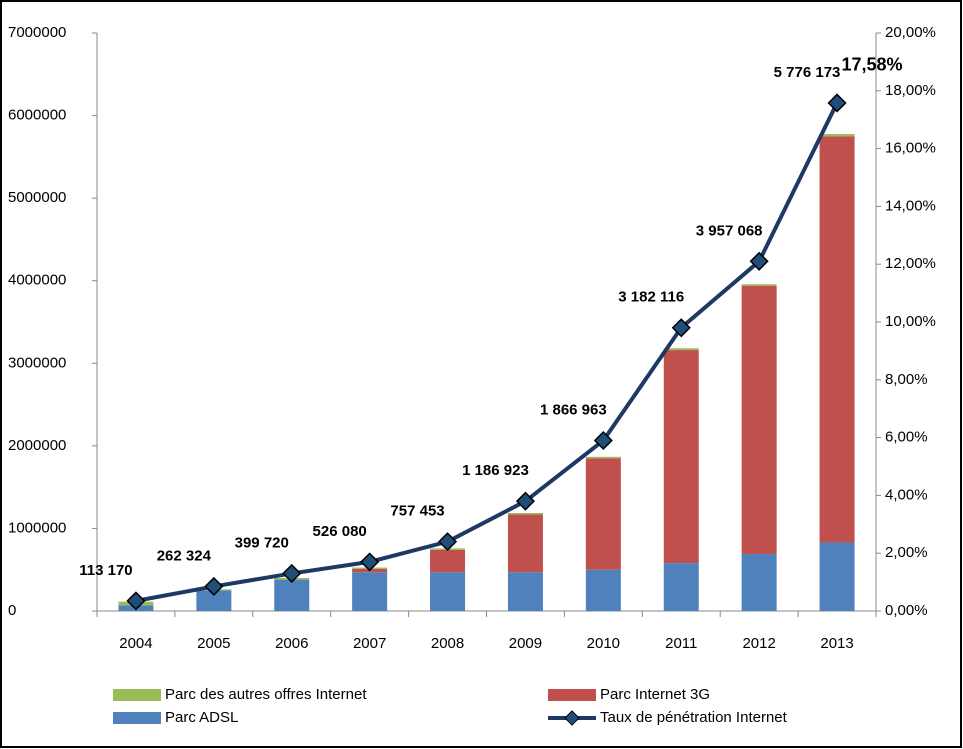  I want to click on y2-tick-label: 14,00%, so click(910, 205).